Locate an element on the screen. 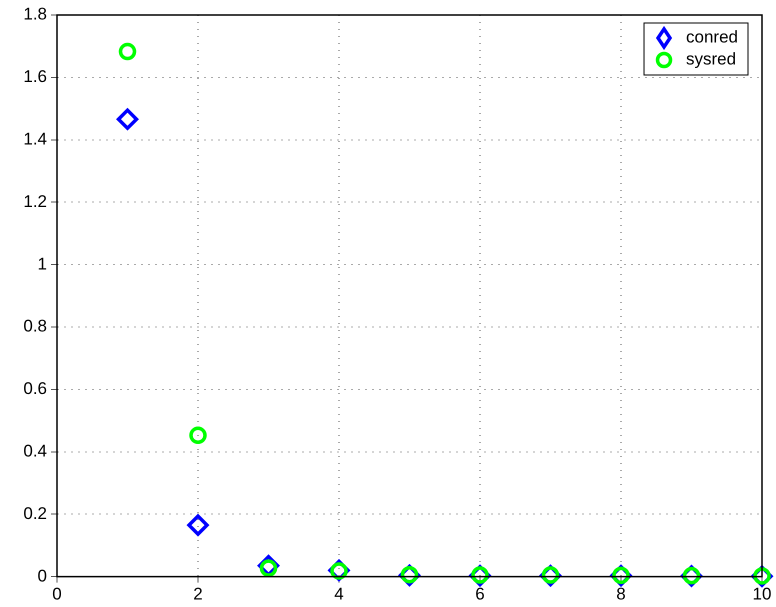  y-tick-label: 0.8 is located at coordinates (35, 326).